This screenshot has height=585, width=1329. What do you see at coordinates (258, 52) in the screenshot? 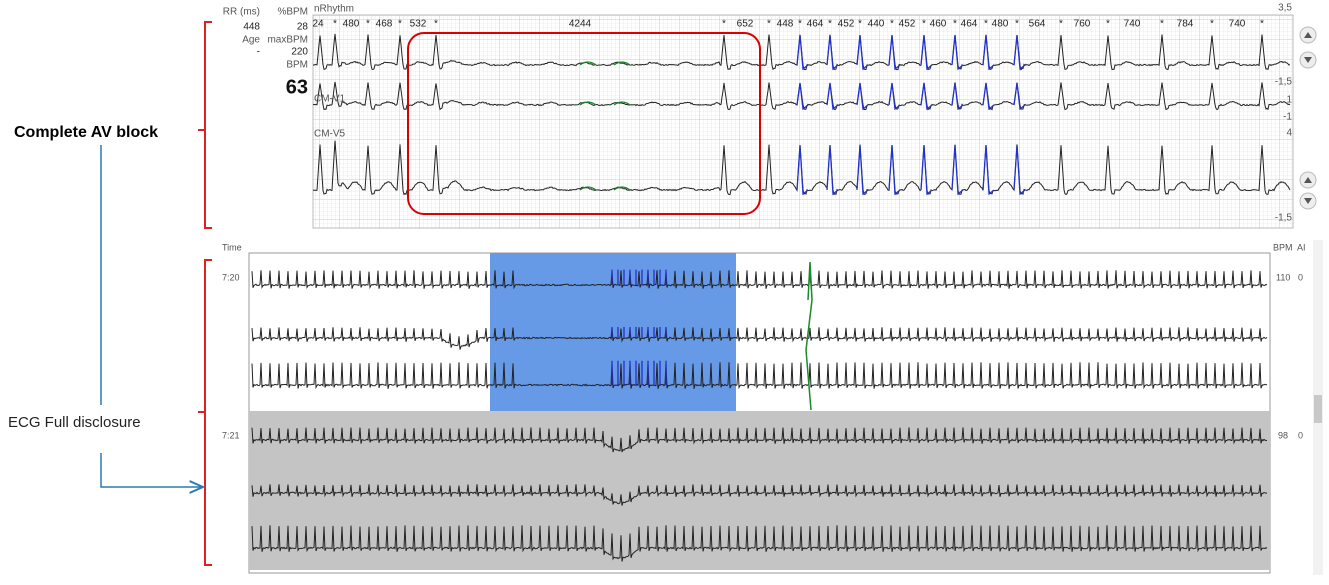
I see `stat-value: -` at bounding box center [258, 52].